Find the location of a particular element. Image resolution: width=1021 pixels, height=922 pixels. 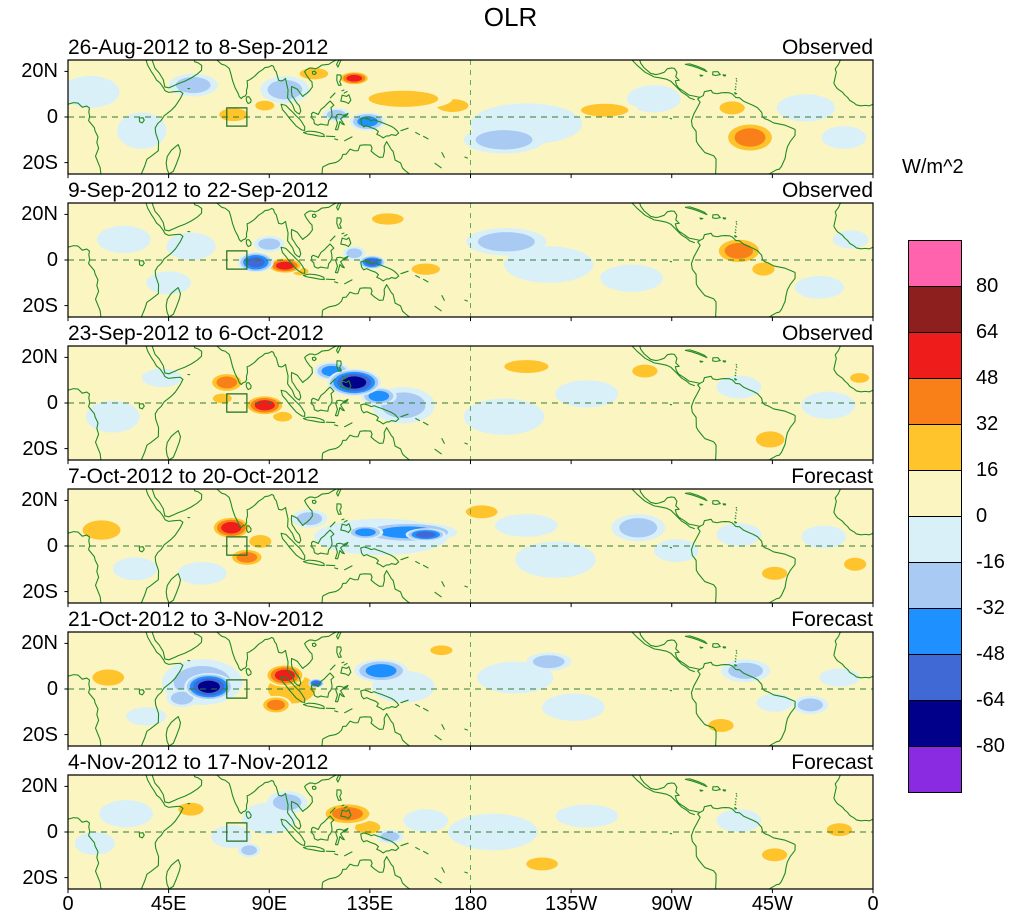

panel-3-date-range: 23-Sep-2012 to 6-Oct-2012 is located at coordinates (196, 333).